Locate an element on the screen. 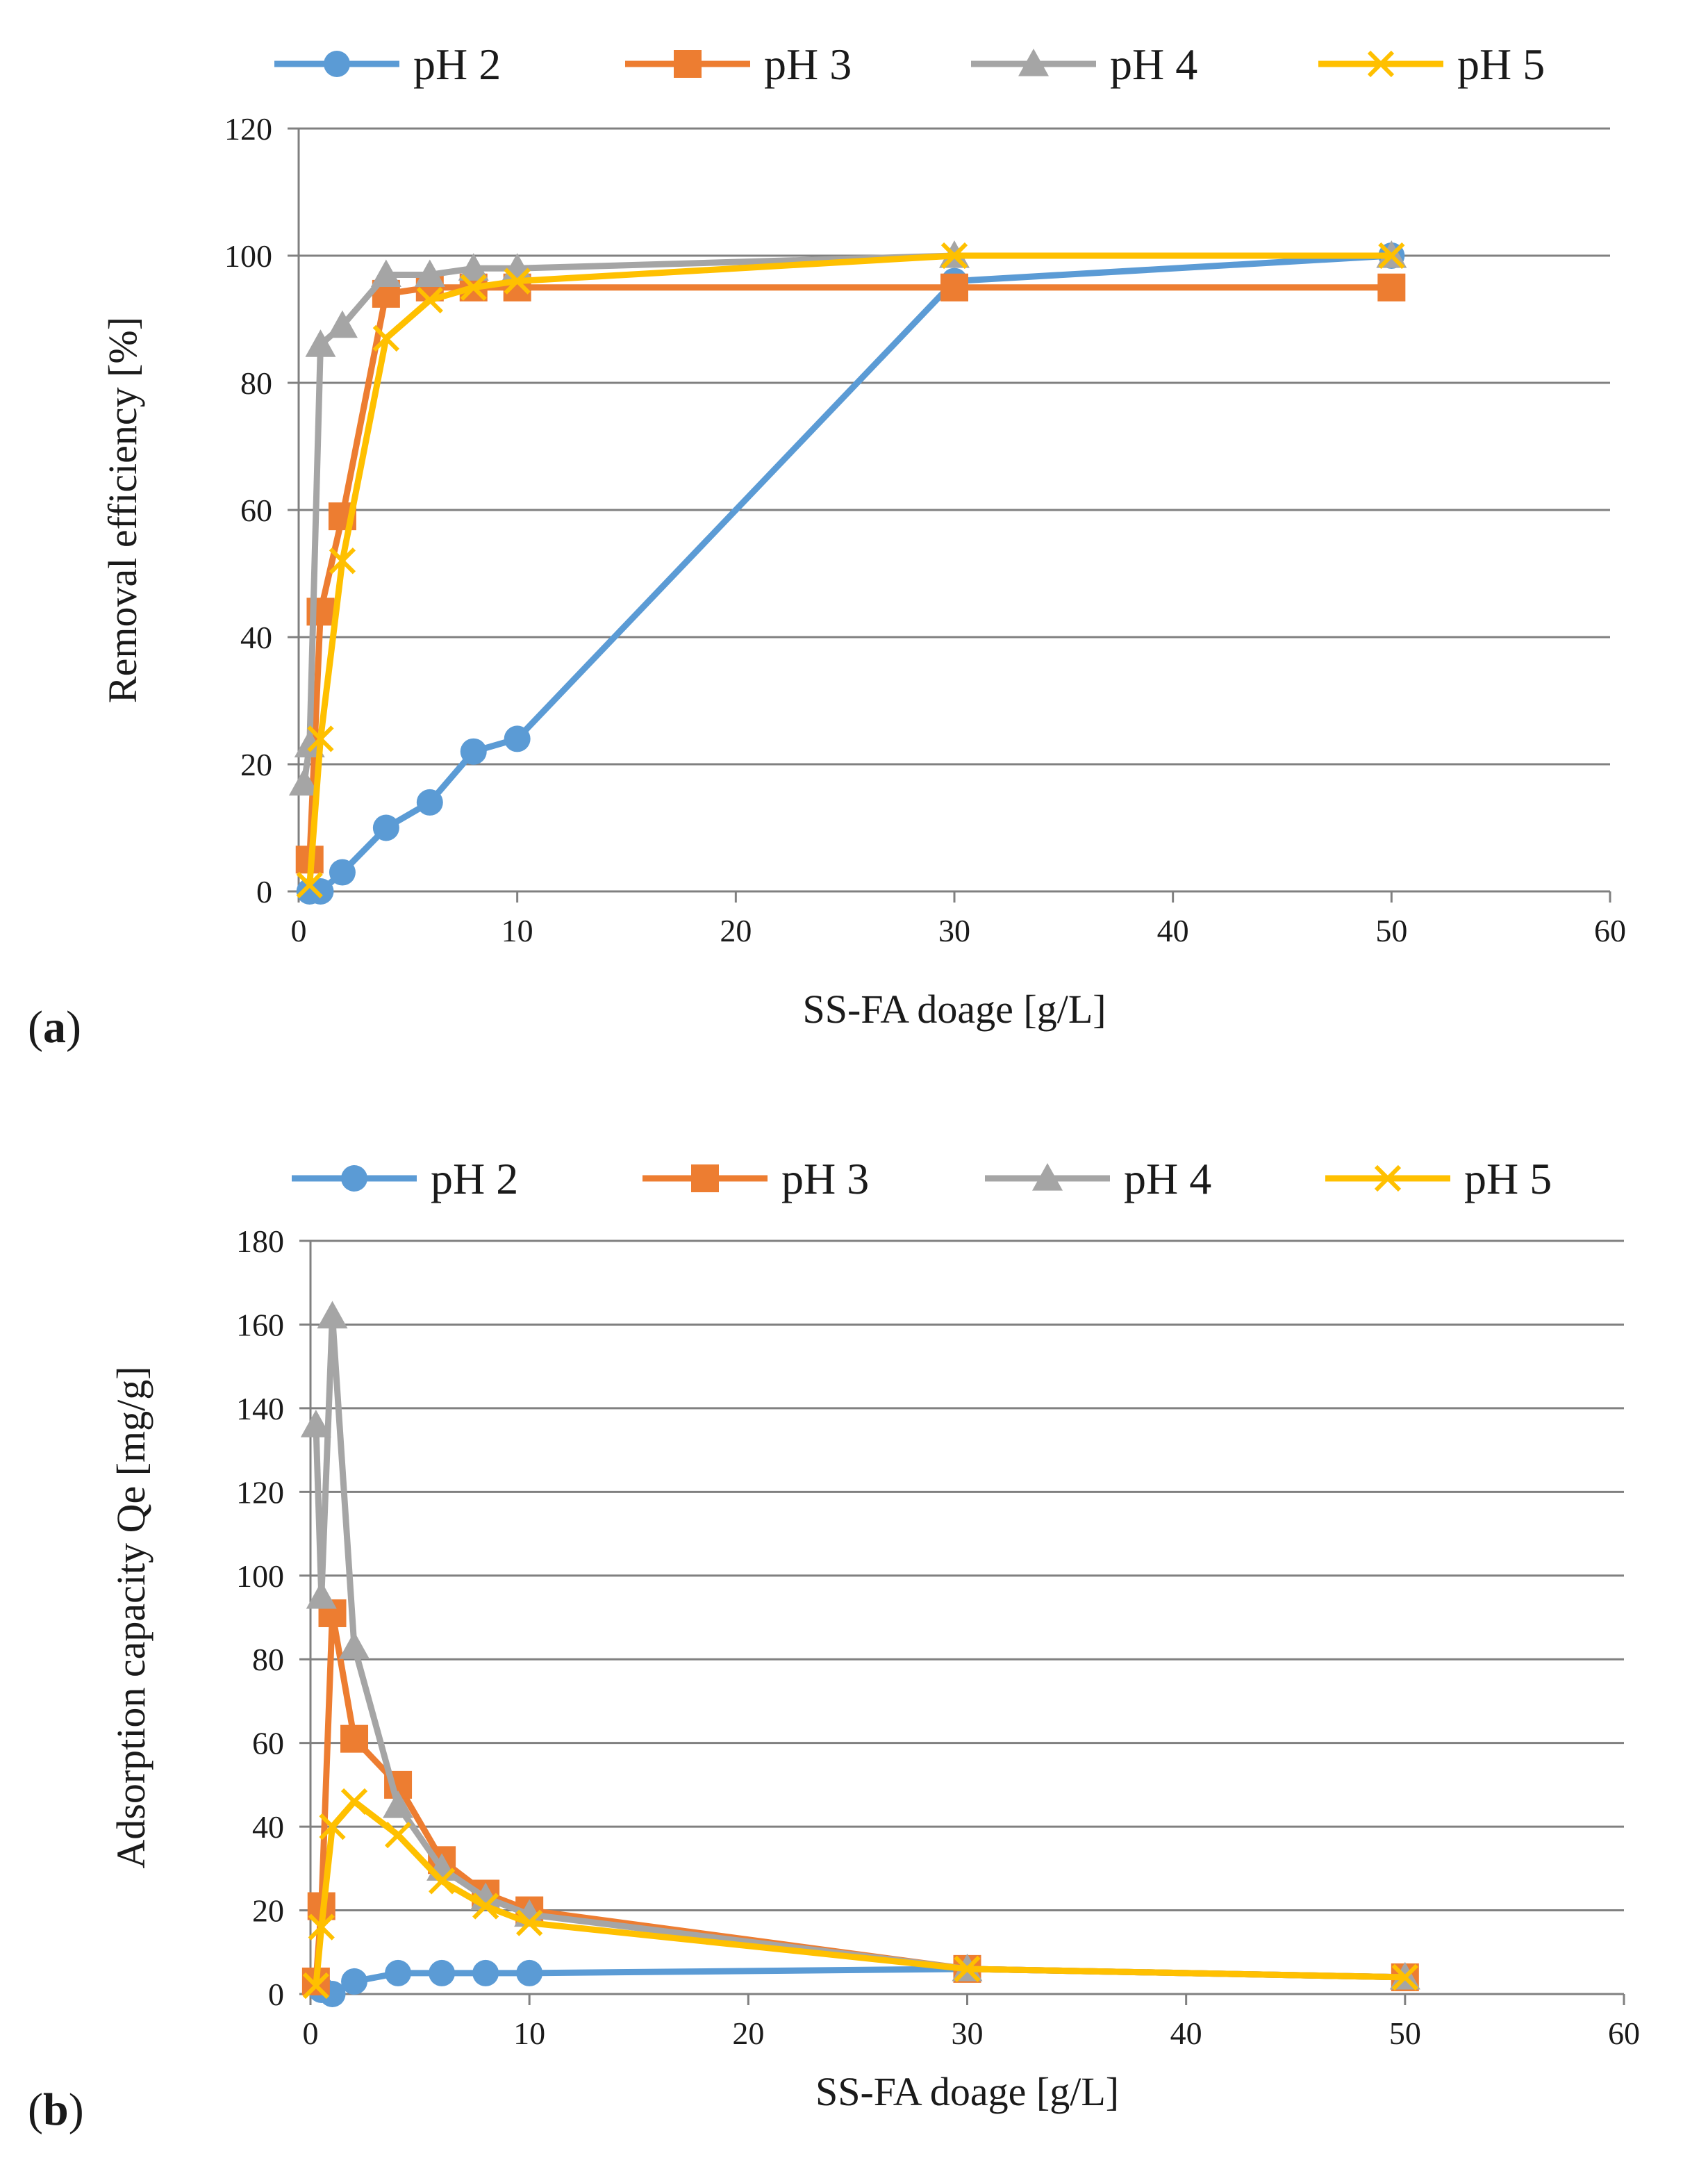  x-tick-label: 30 is located at coordinates (954, 930).